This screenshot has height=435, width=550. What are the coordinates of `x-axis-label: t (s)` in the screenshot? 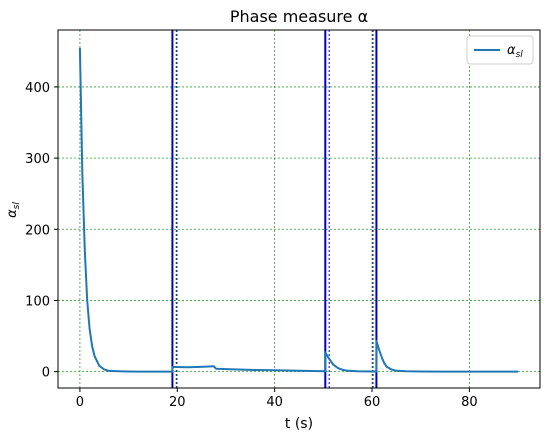 It's located at (299, 424).